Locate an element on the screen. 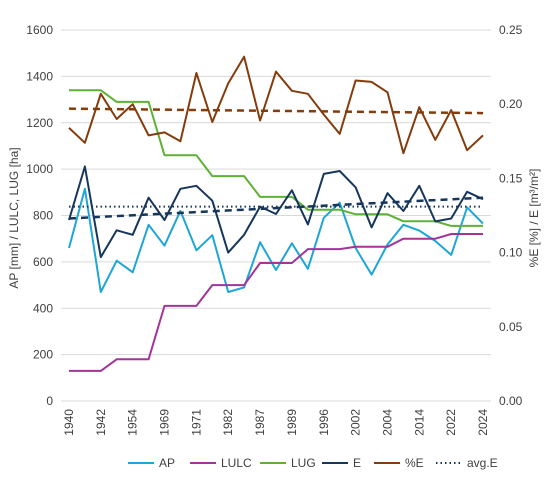  right-axis-ticks: 0.00 0.05 0.10 0.15 0.20 0.25 is located at coordinates (511, 215).